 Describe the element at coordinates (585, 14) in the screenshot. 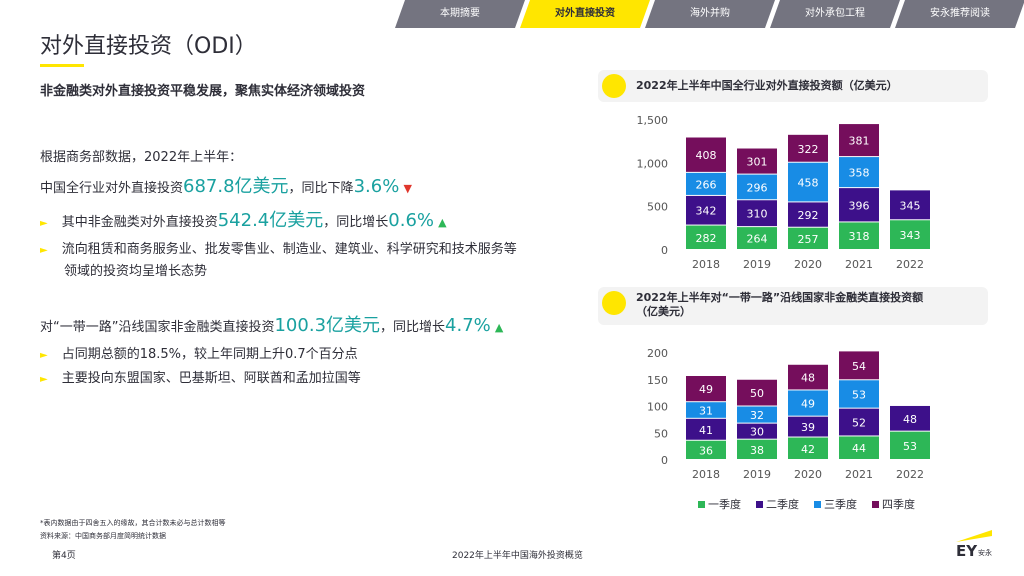

I see `tab-odi: 对外直接投资` at that location.